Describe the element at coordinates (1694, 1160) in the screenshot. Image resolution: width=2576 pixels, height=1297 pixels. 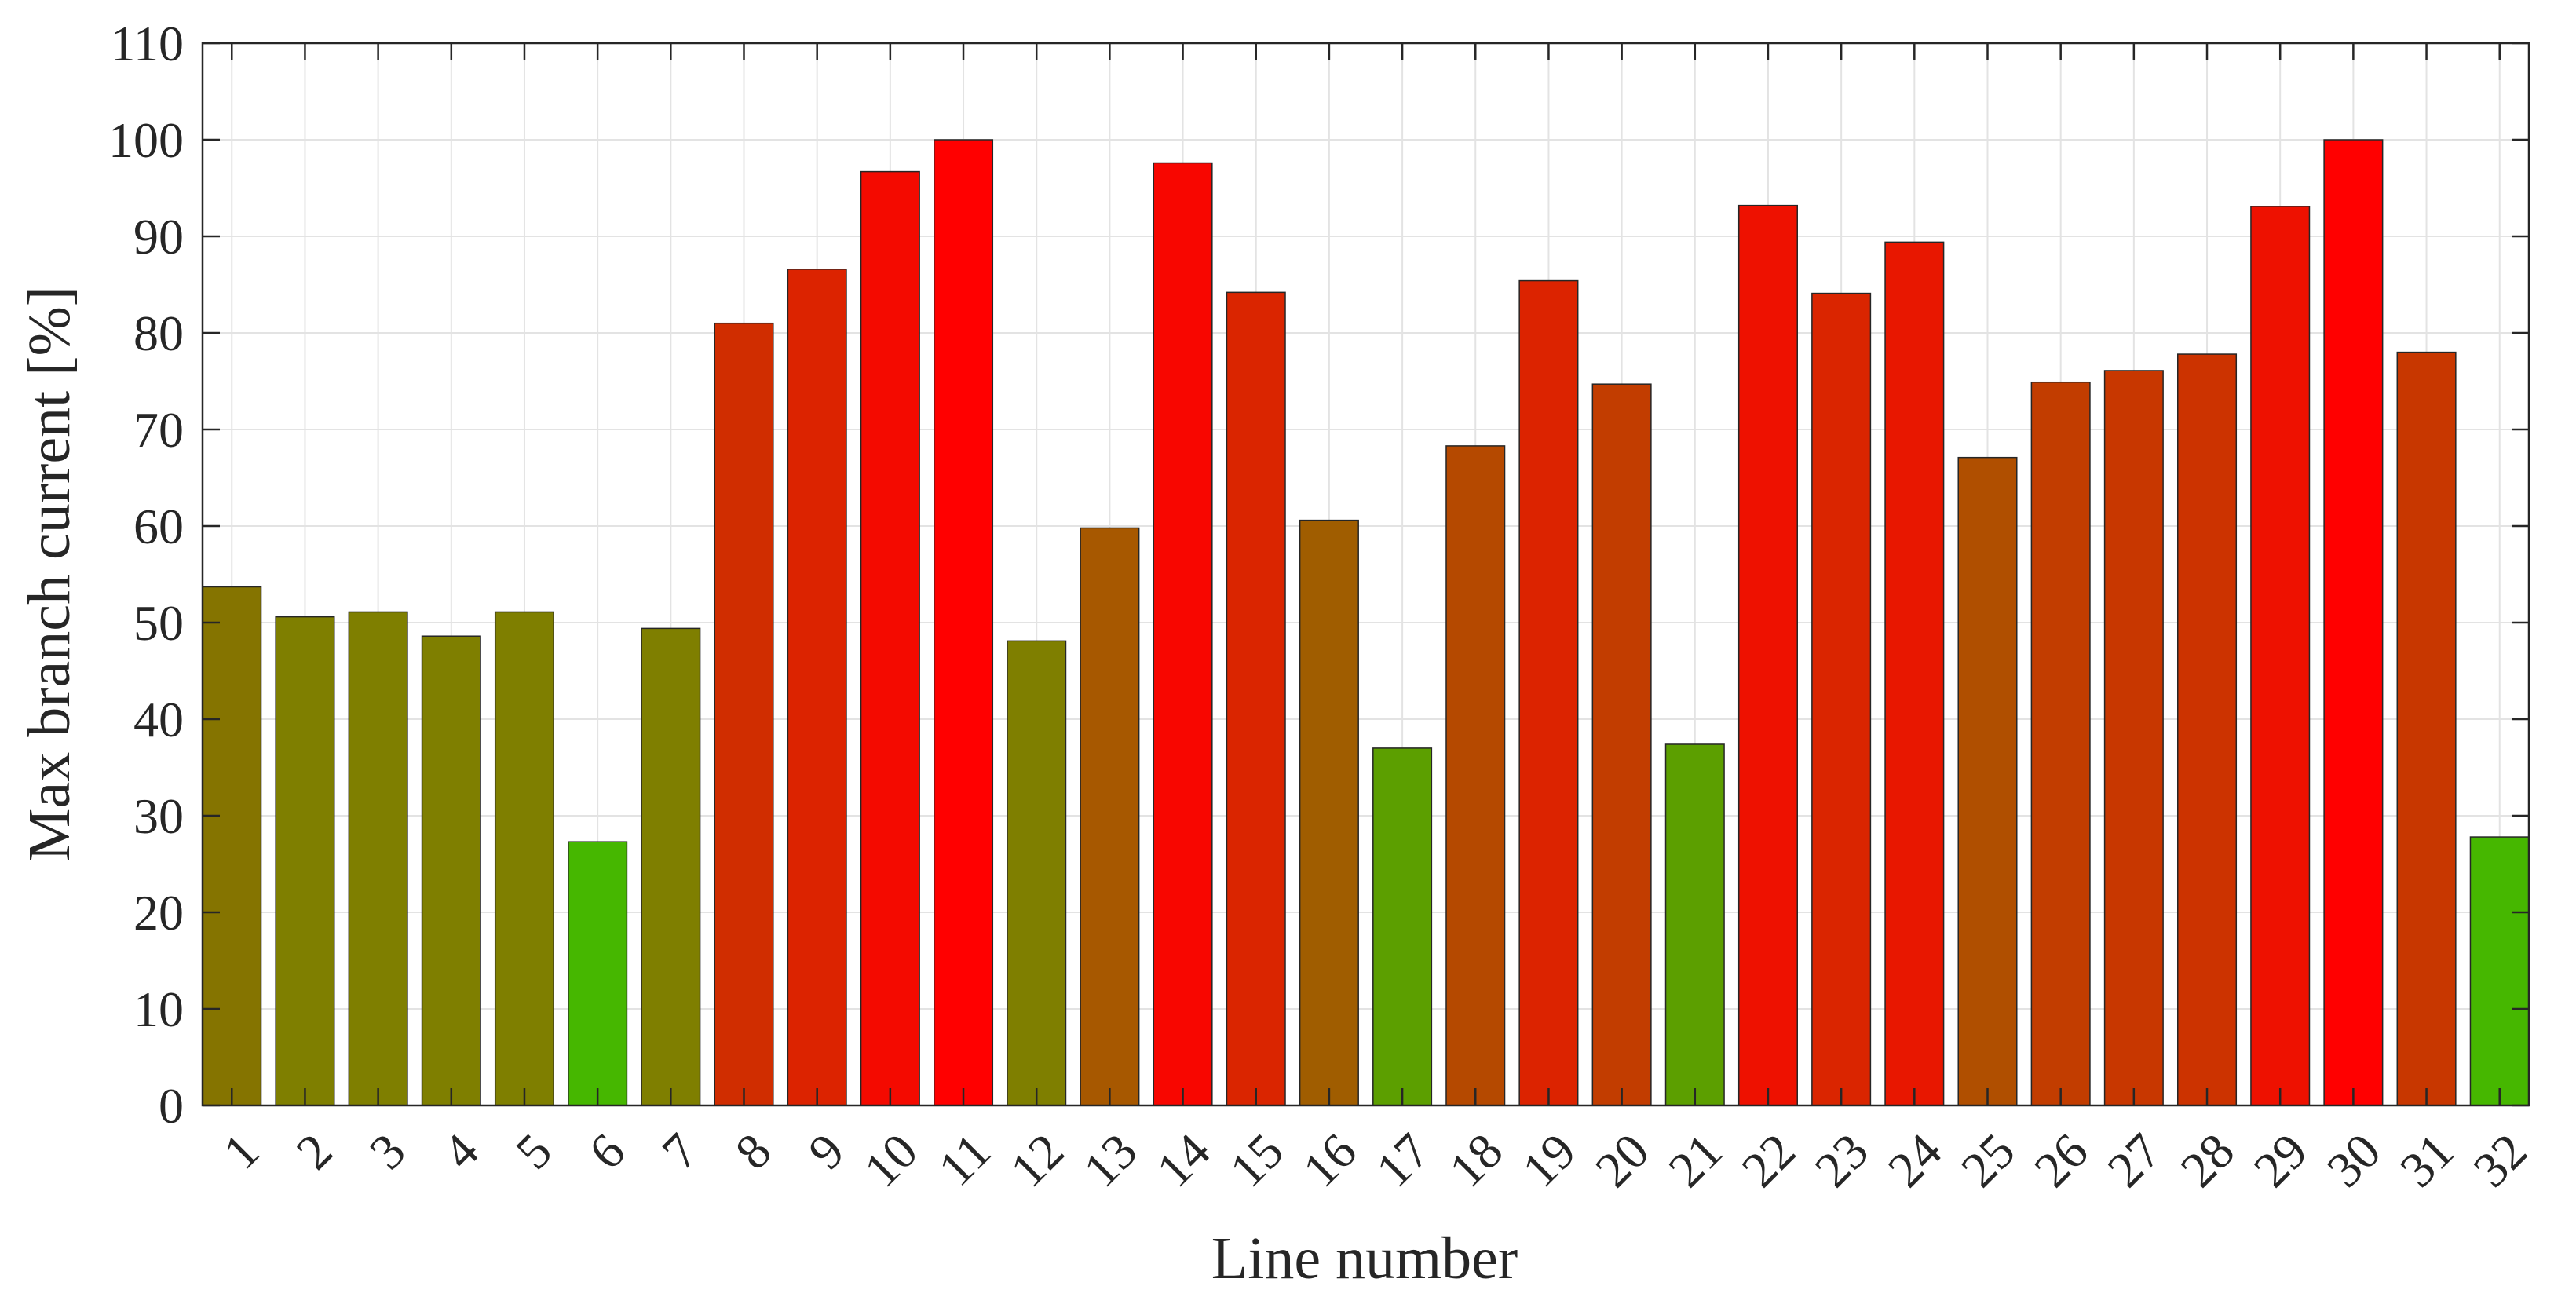
I see `x-tick-label: 21` at that location.